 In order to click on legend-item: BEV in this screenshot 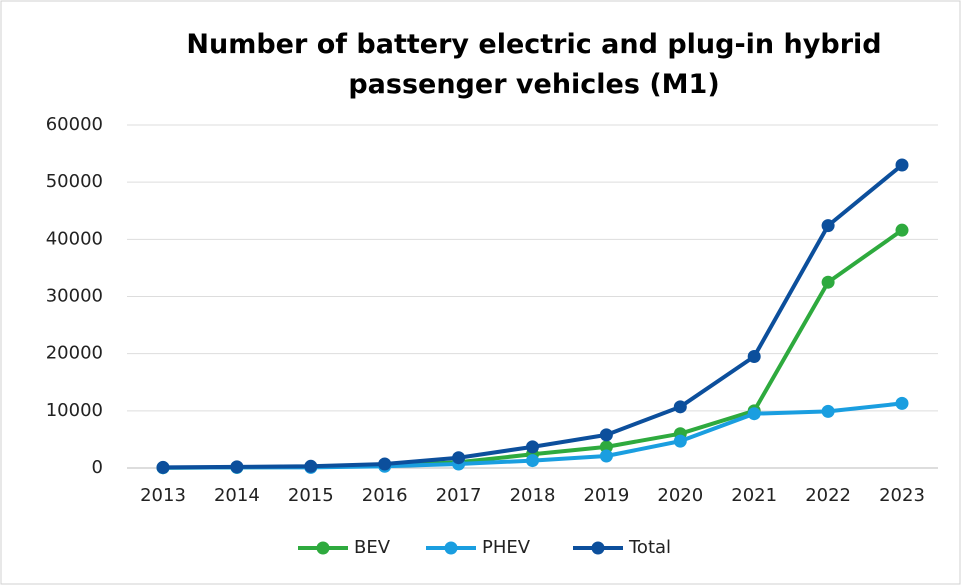, I will do `click(344, 547)`.